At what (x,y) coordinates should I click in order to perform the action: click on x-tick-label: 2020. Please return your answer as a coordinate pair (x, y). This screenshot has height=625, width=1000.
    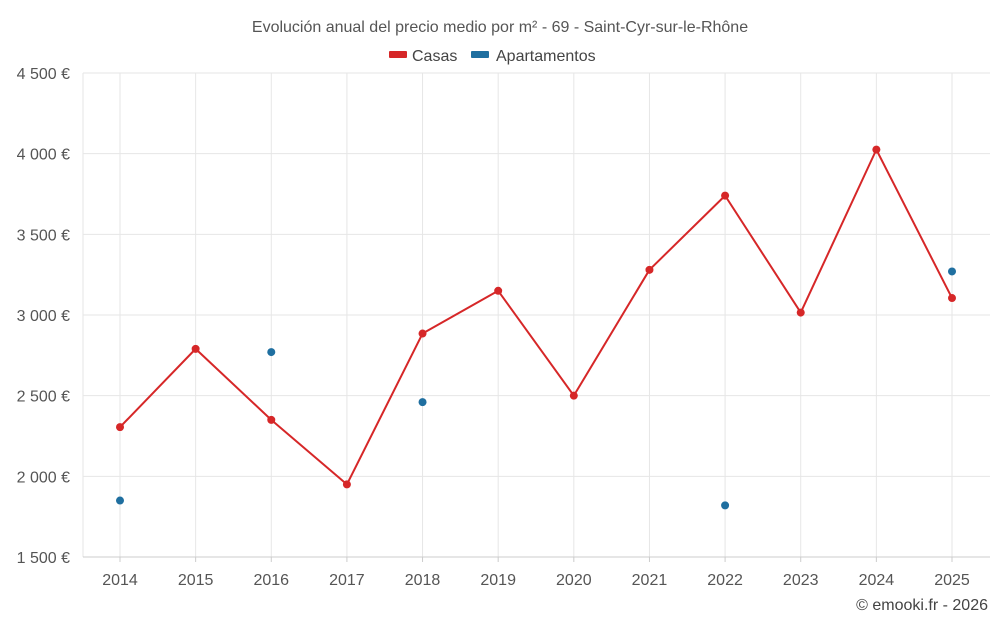
    Looking at the image, I should click on (574, 580).